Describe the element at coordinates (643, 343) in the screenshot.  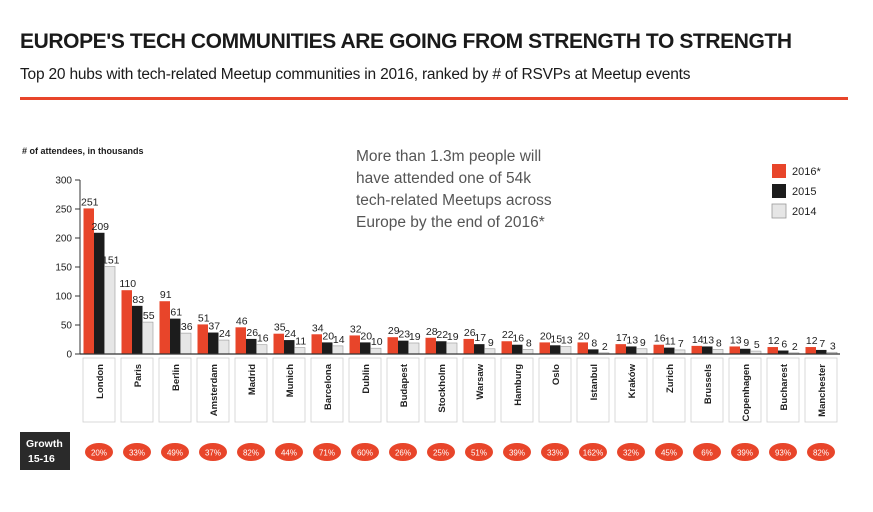
I see `data-label: 9` at that location.